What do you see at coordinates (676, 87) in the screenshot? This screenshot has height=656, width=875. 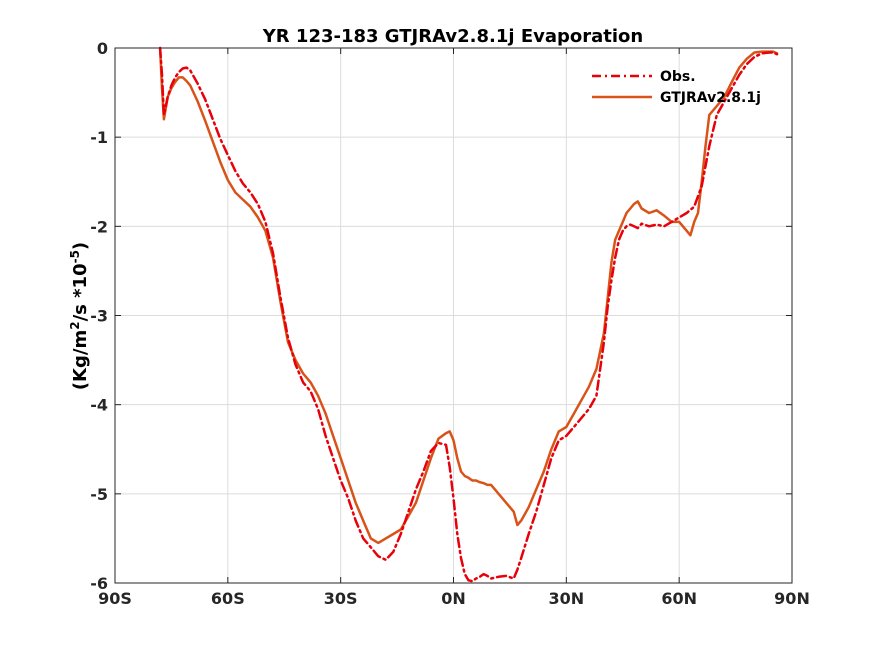 I see `legend: Obs. GTJRAv2.8.1j` at bounding box center [676, 87].